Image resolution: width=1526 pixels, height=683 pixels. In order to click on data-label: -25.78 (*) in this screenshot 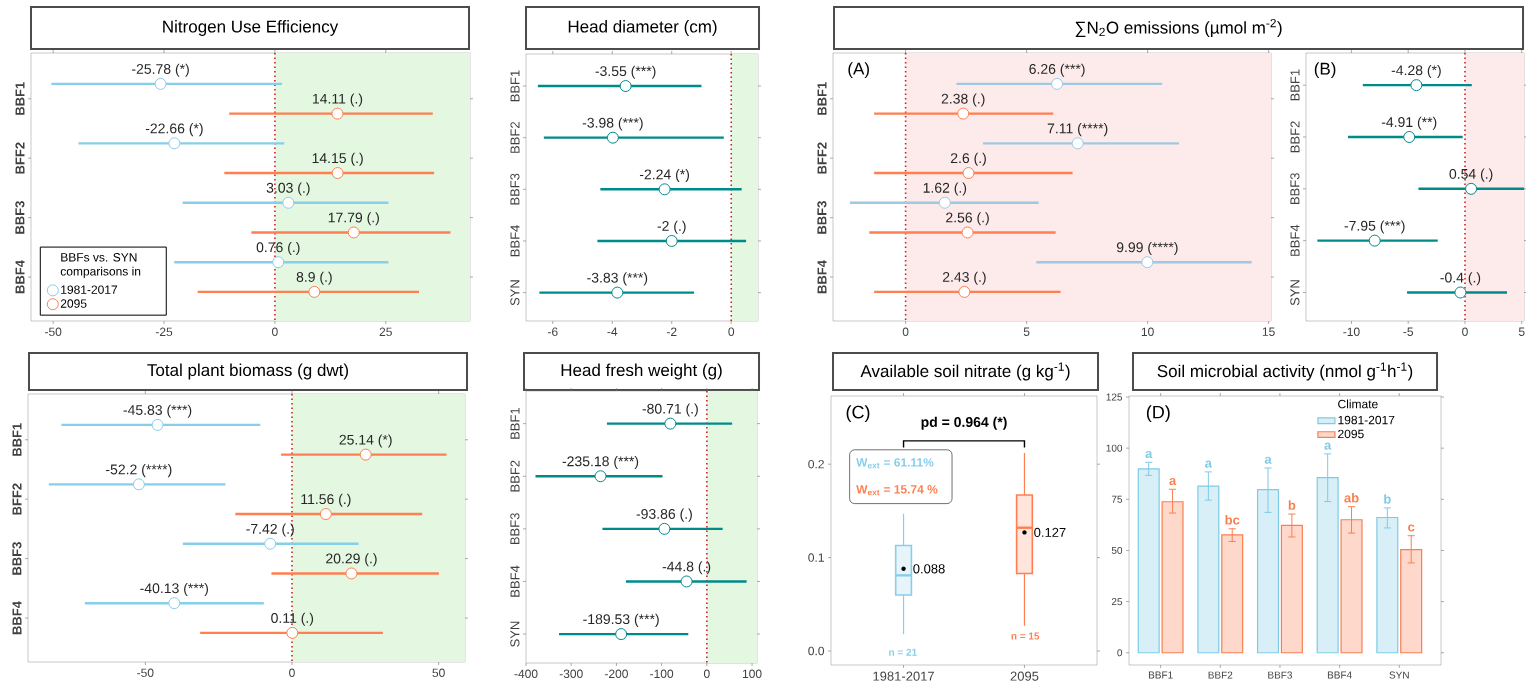, I will do `click(160, 70)`.